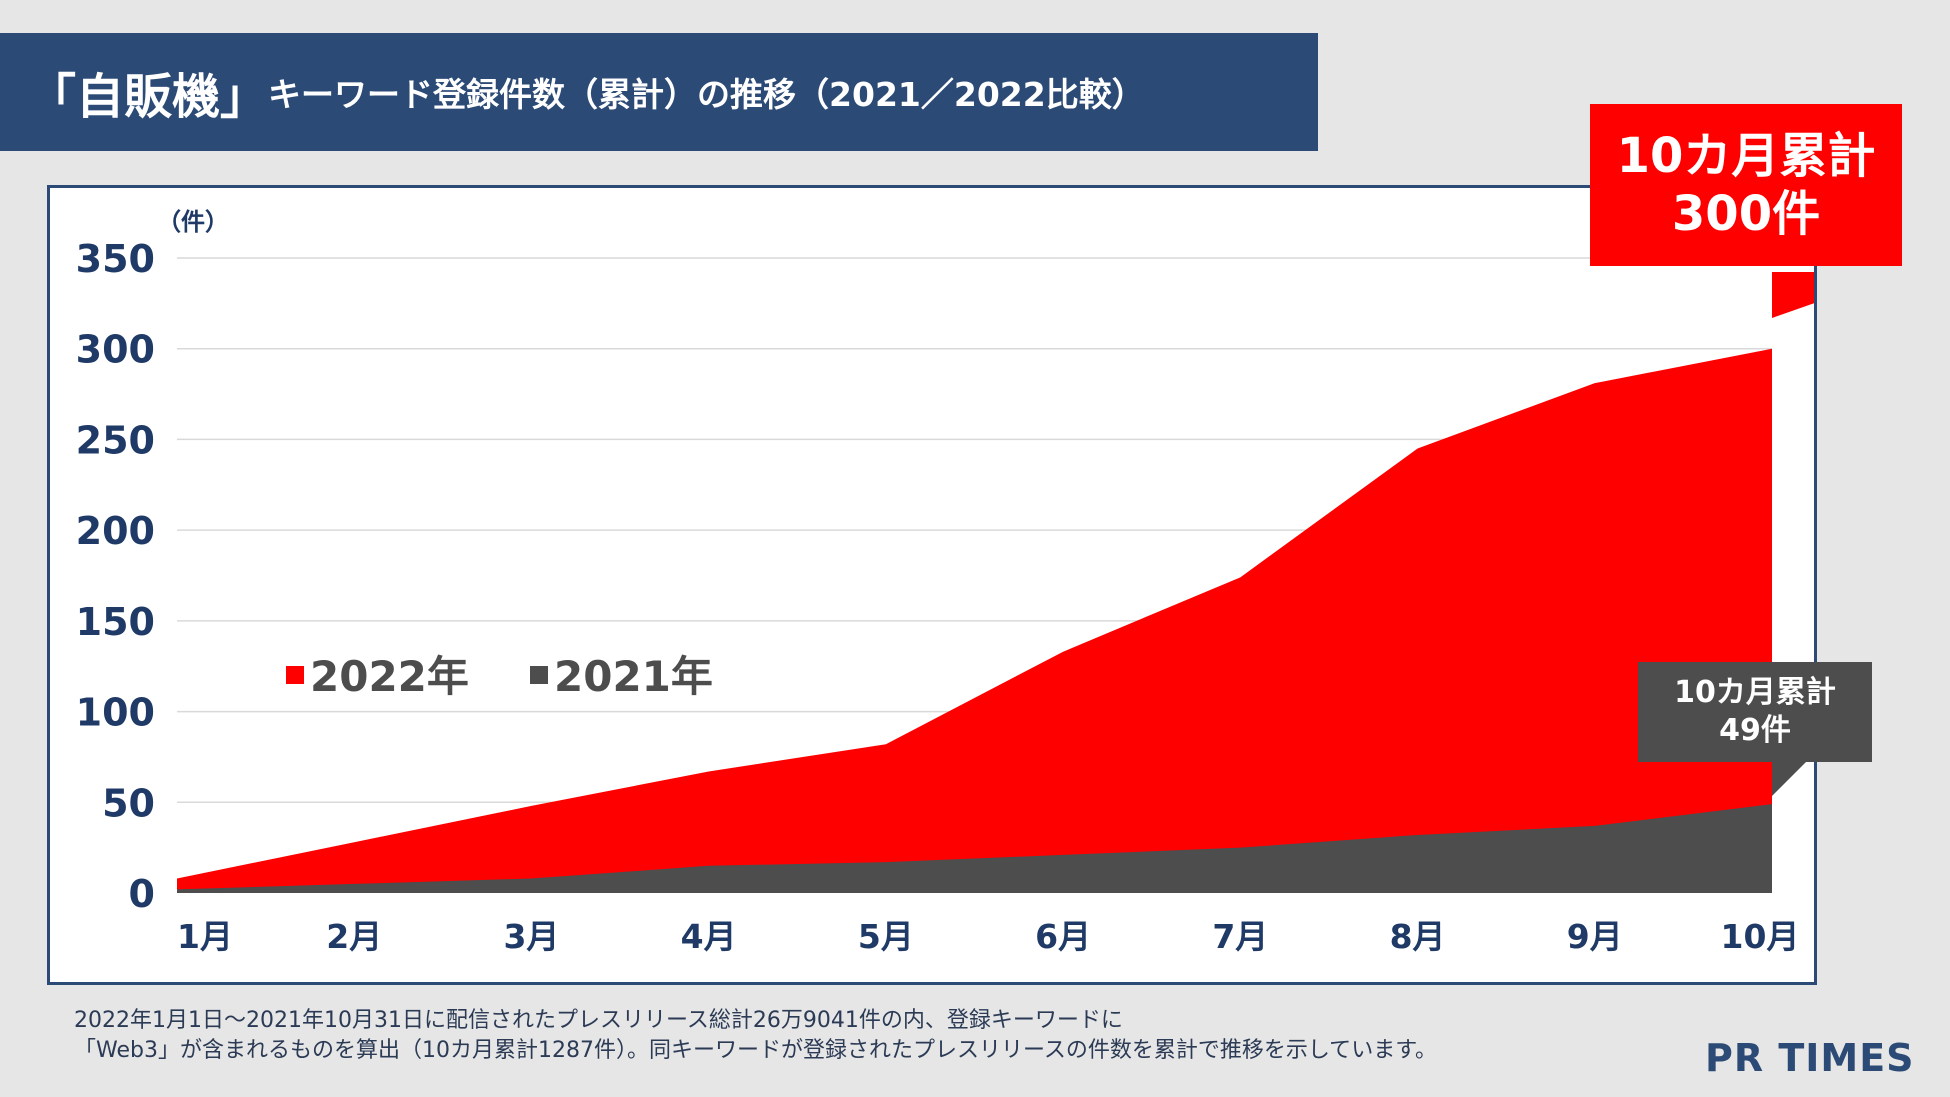 This screenshot has height=1097, width=1950. What do you see at coordinates (115, 576) in the screenshot?
I see `y-axis-ticks: 0 50 100 150 200 250 300 350` at bounding box center [115, 576].